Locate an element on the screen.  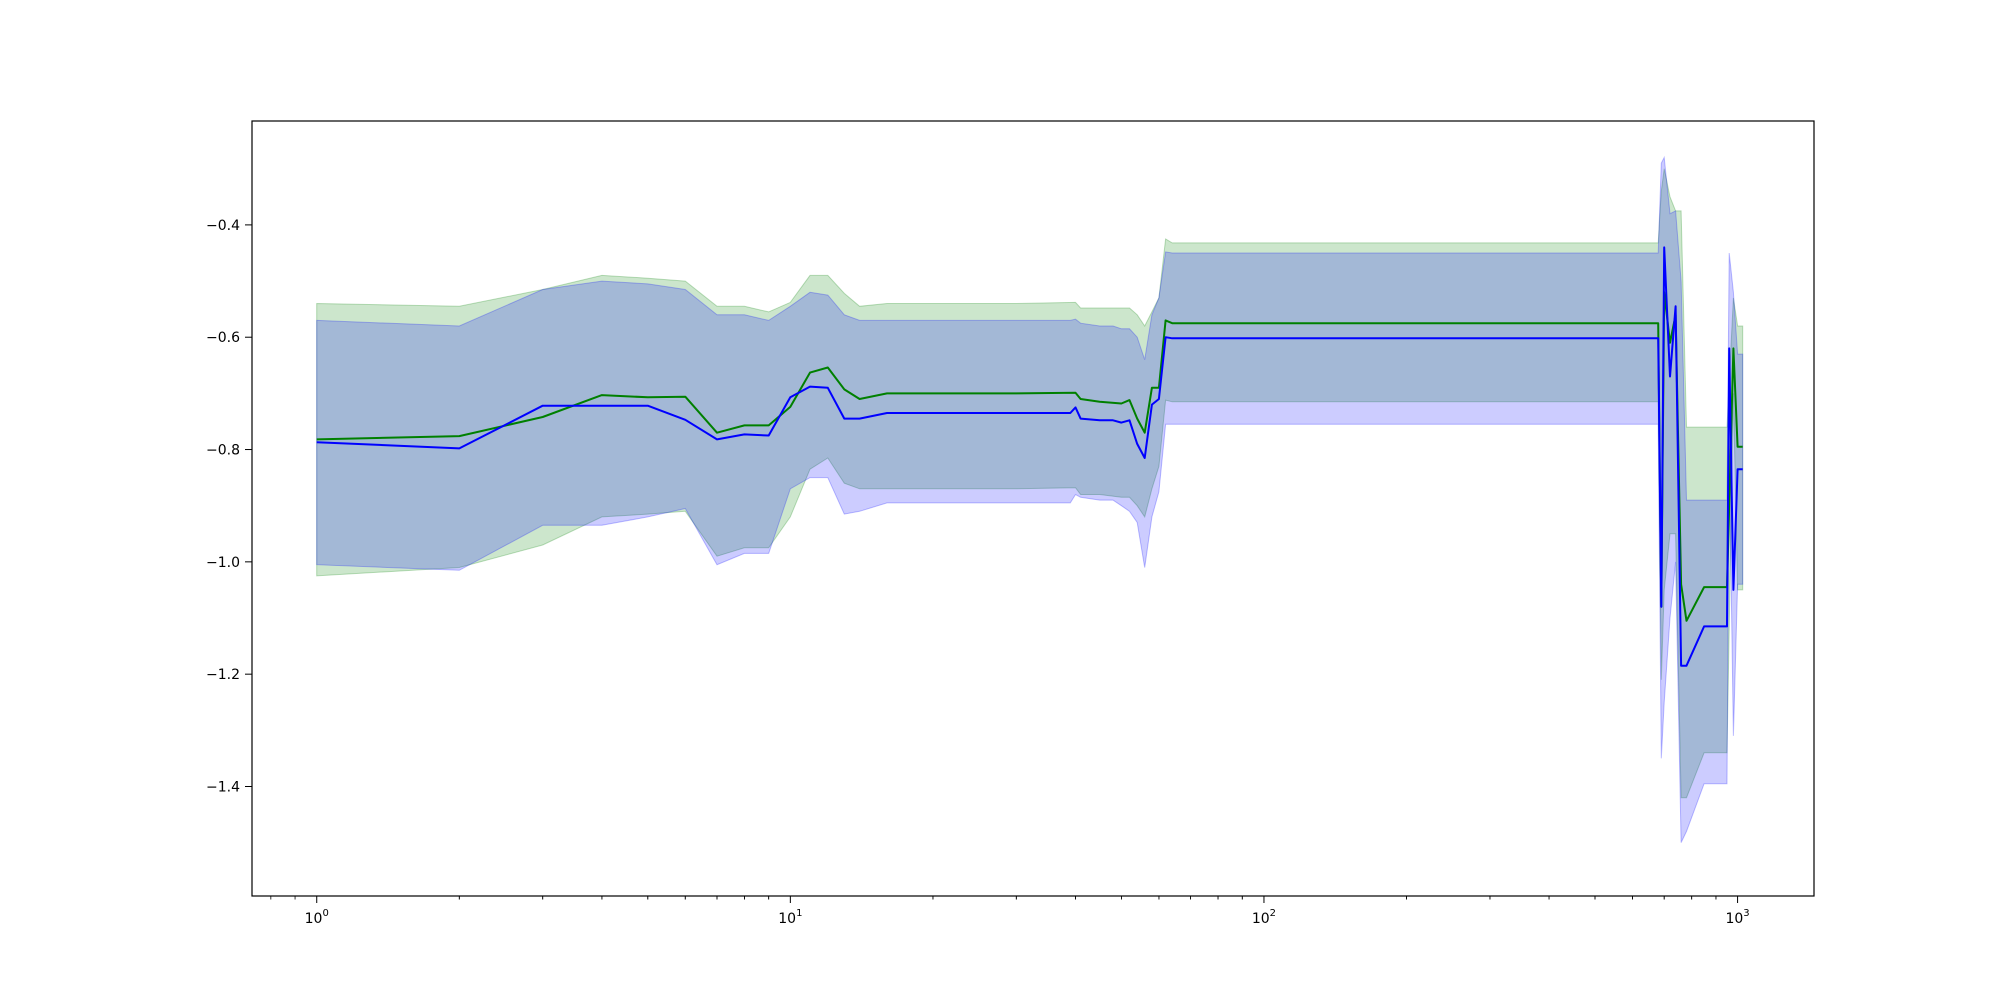
x-tick-label: 10⁰ is located at coordinates (317, 917).